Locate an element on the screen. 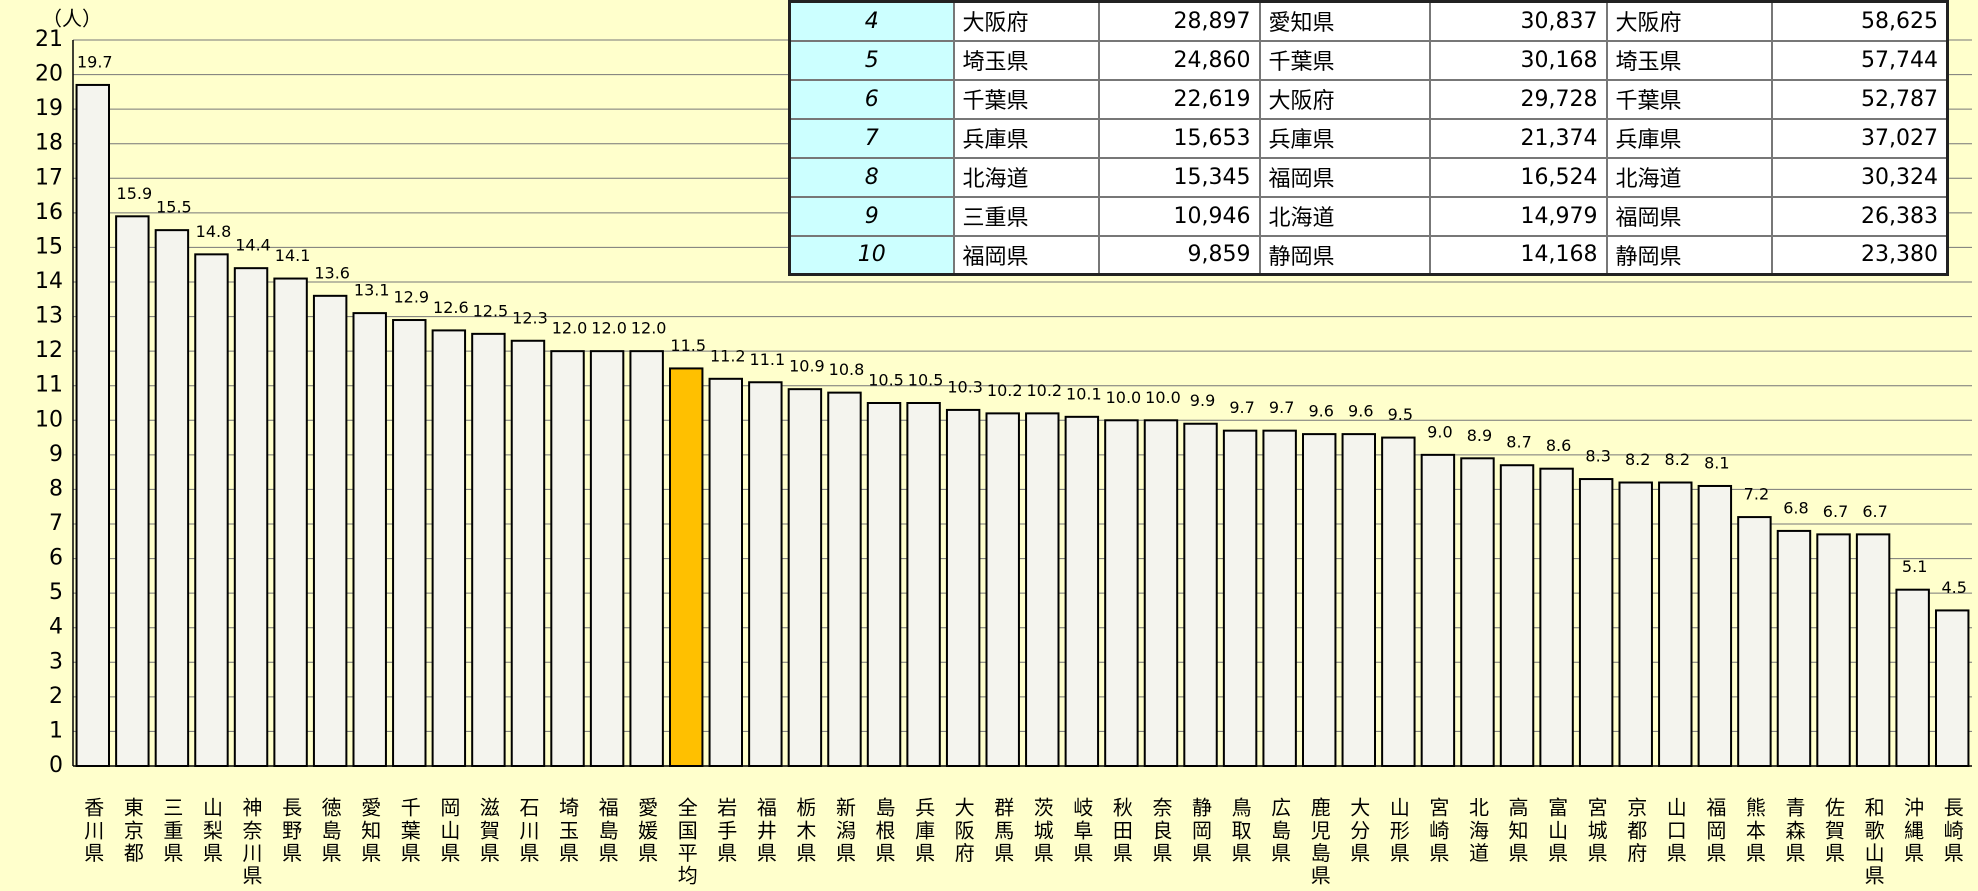  x-tick-label: 島根県 is located at coordinates (884, 831).